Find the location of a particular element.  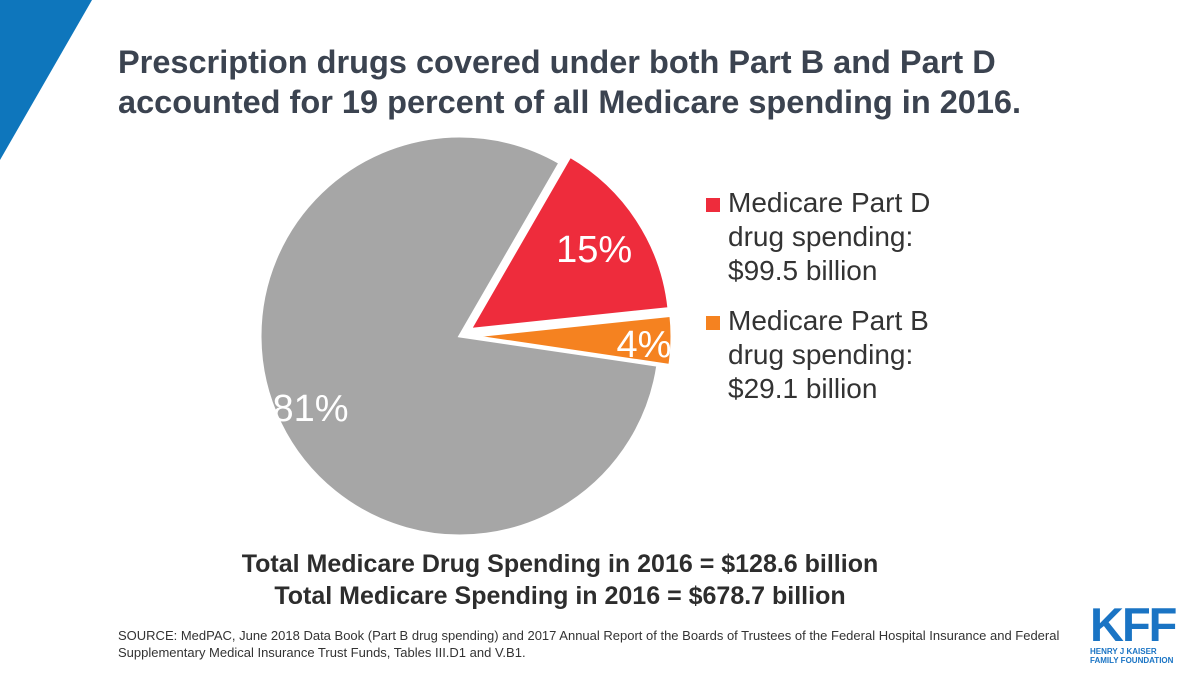

logo-line-1: HENRY J KAISER is located at coordinates (1123, 651).